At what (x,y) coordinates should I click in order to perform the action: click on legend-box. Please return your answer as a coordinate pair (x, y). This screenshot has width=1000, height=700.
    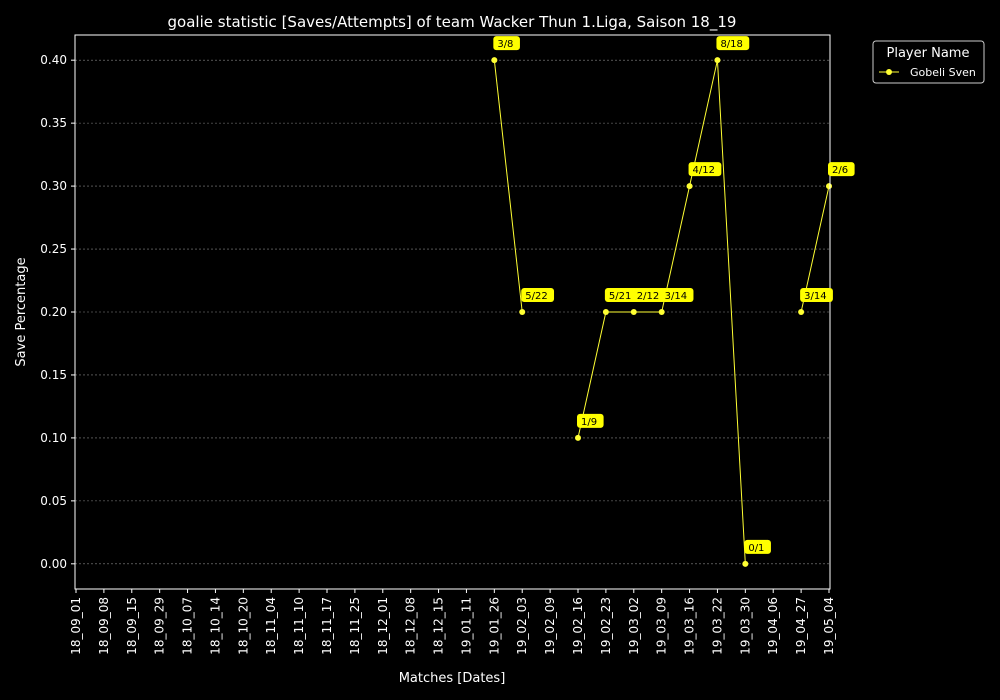
    Looking at the image, I should click on (928, 62).